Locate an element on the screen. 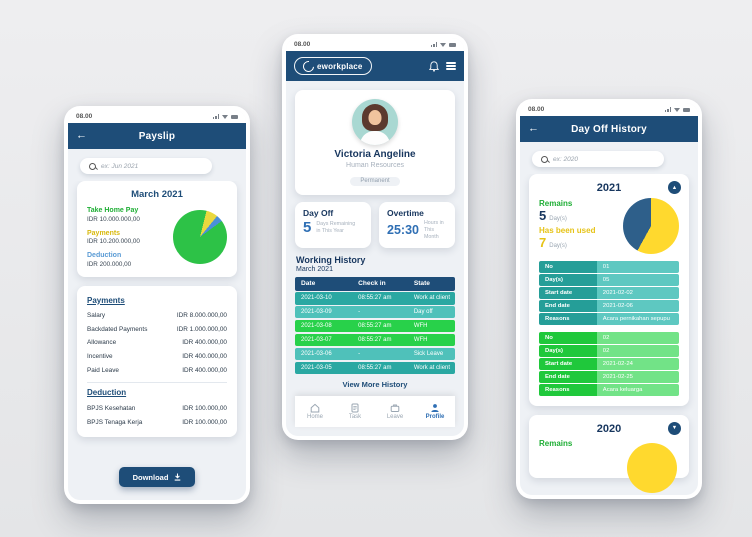  entry-row: End date 2021-02-25 is located at coordinates (609, 377).